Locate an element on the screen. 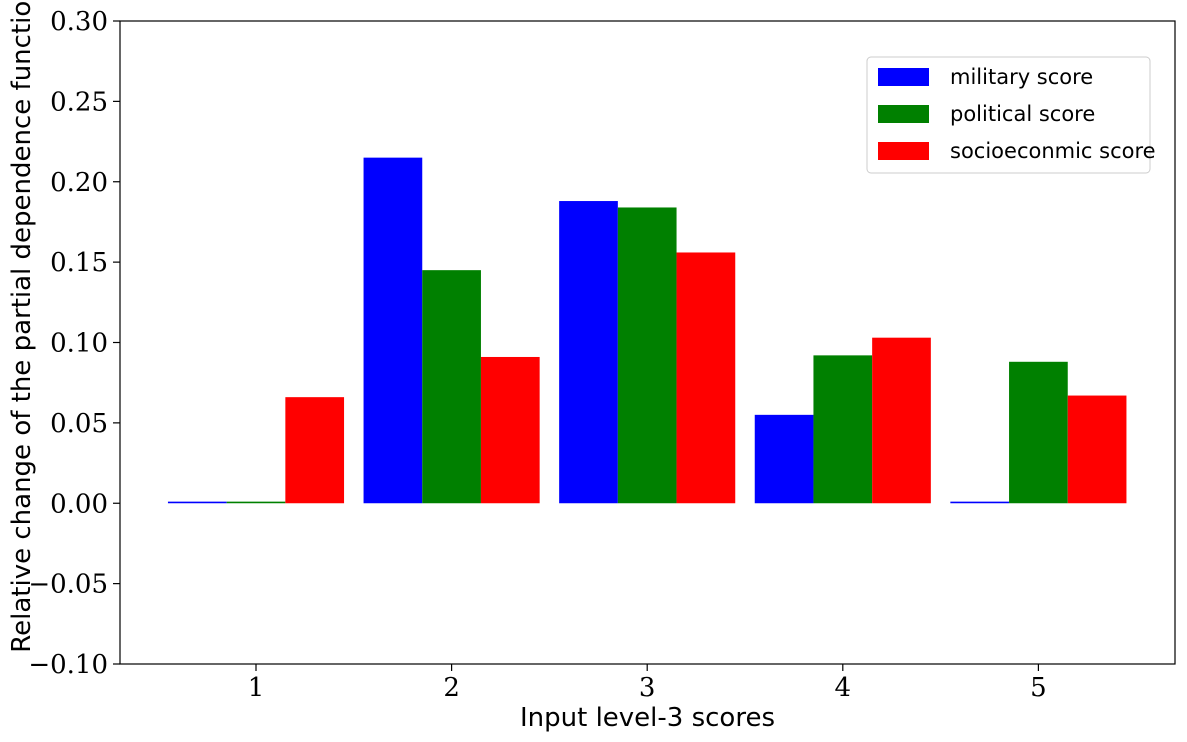 This screenshot has width=1187, height=742. x-axis-title: Input level-3 scores is located at coordinates (647, 718).